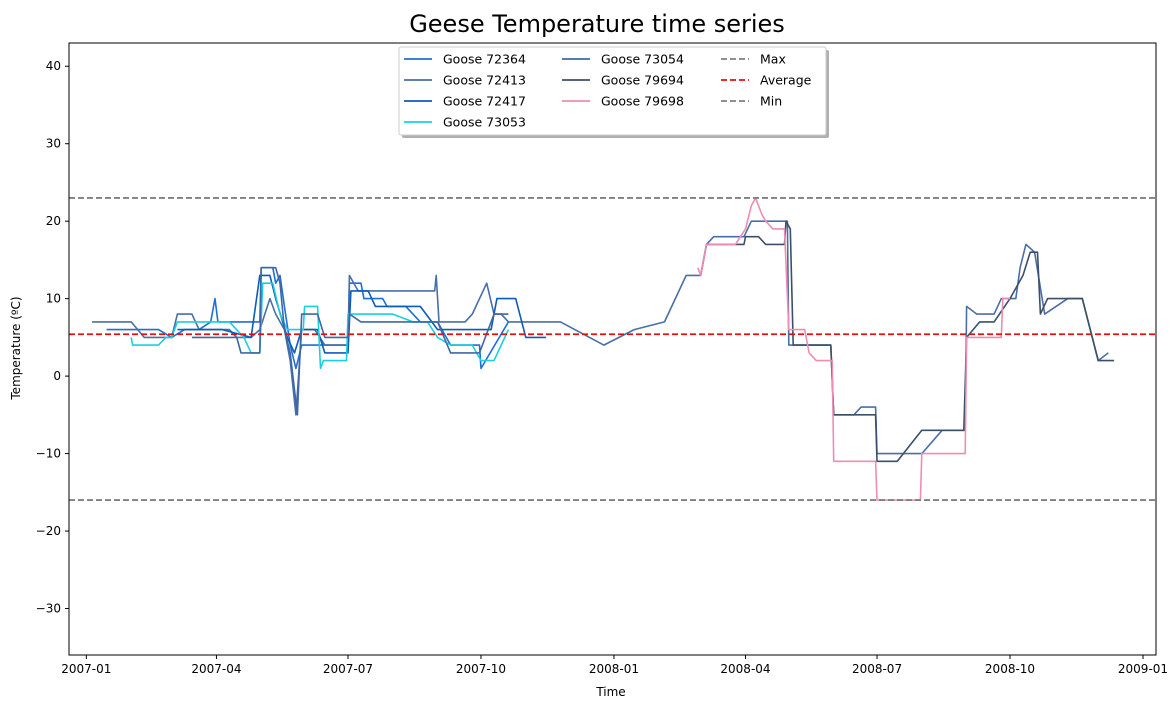 Image resolution: width=1169 pixels, height=709 pixels. I want to click on legend-average-label: Average, so click(786, 80).